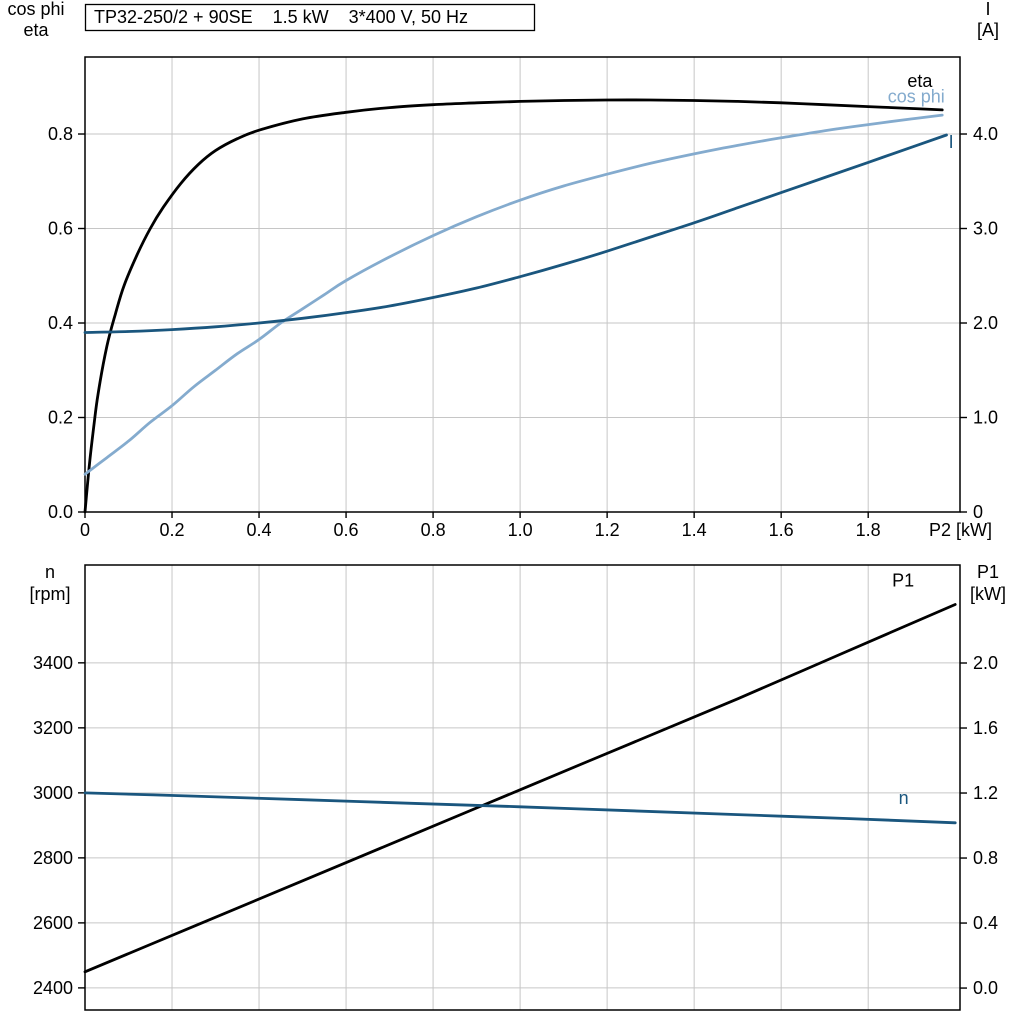  Describe the element at coordinates (988, 594) in the screenshot. I see `bottom-right-axis-unit-kw: [kW]` at that location.